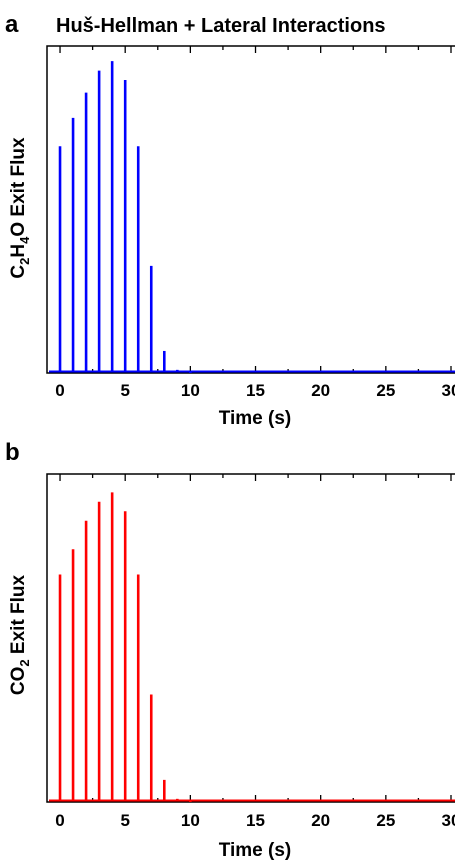 This screenshot has height=862, width=455. Describe the element at coordinates (221, 26) in the screenshot. I see `chart-title: Huš-Hellman + Lateral Interactions` at that location.